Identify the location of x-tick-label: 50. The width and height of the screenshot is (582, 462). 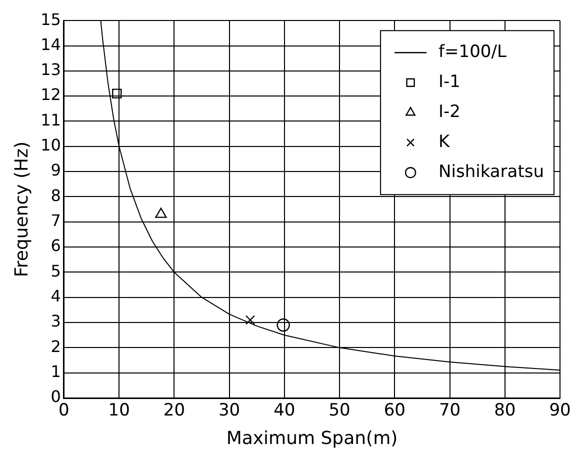
(339, 410).